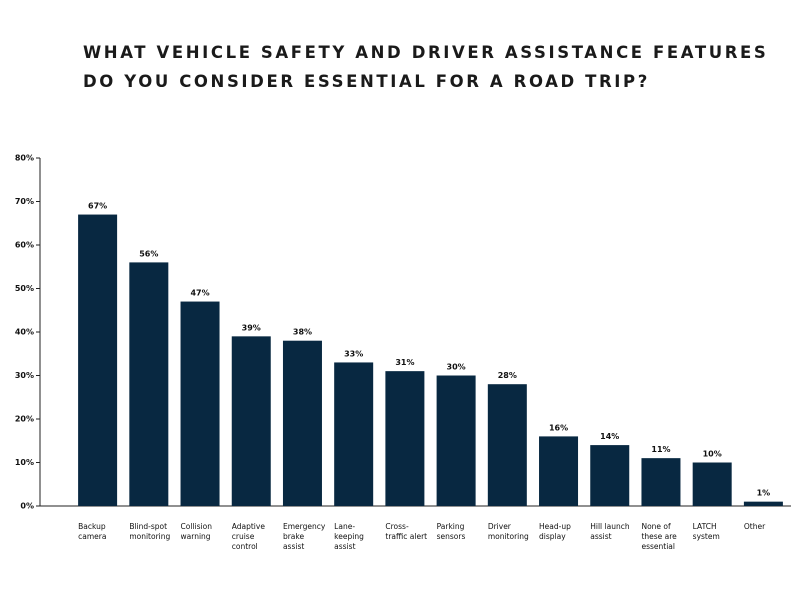 This screenshot has height=600, width=800. I want to click on value-label: 67%, so click(97, 206).